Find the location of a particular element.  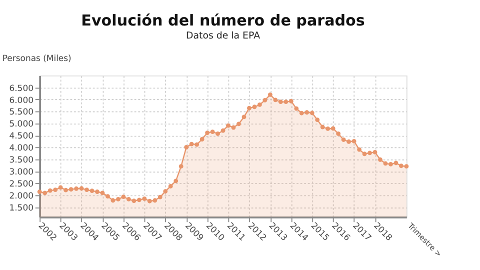

y-tick-label: 2.500 is located at coordinates (21, 183).